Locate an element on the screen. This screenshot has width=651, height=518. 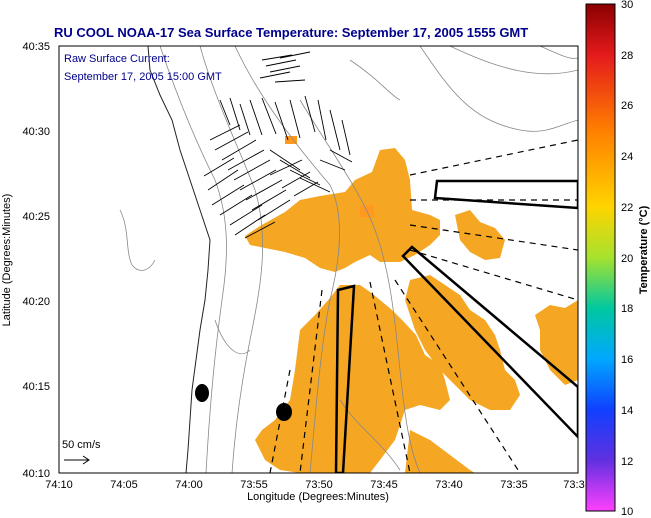
x-tick-label: 73:55 is located at coordinates (254, 485).